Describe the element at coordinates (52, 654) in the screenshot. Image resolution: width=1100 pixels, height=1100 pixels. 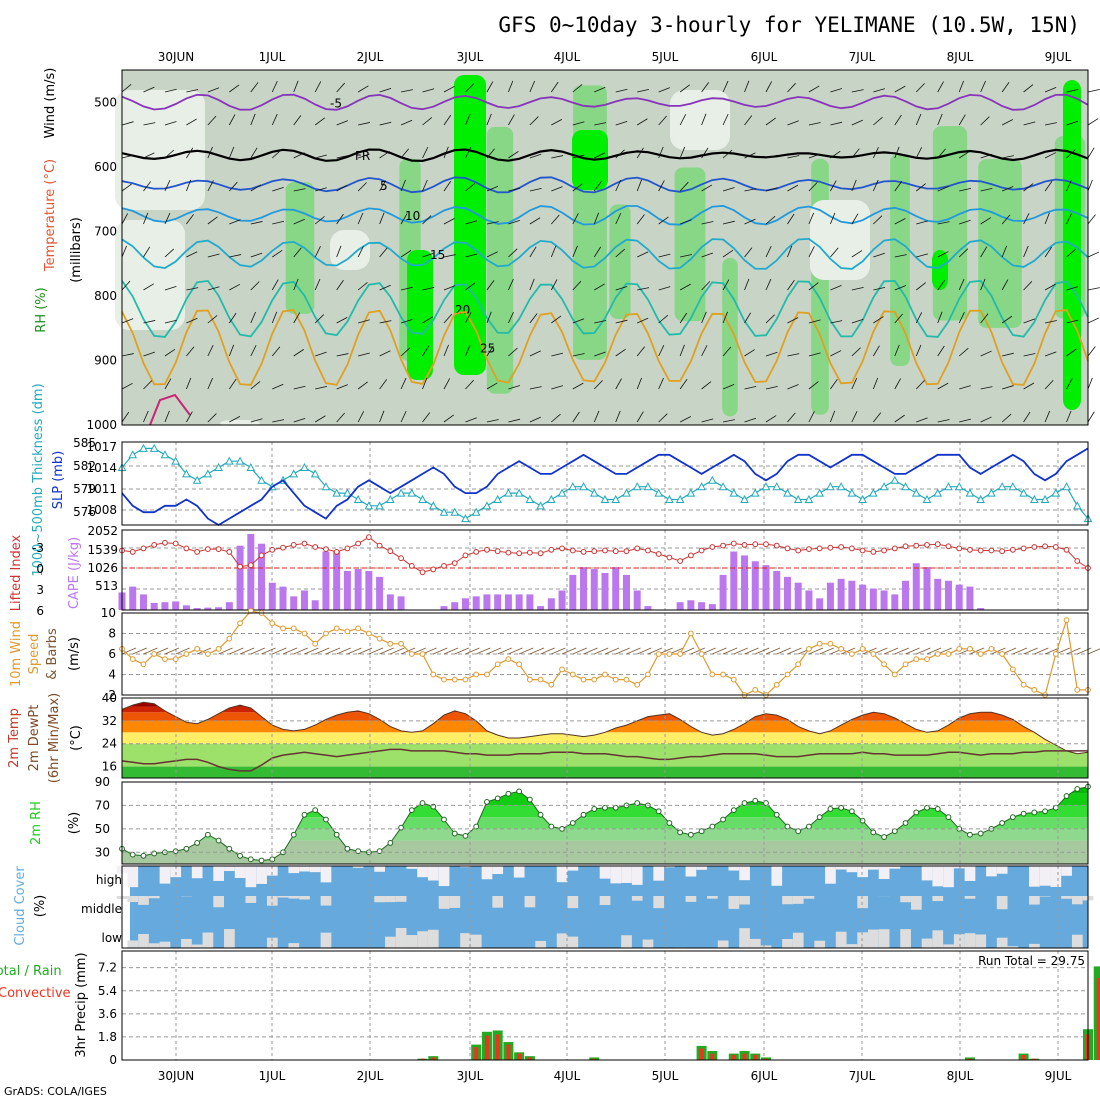
I see `wind-axis-label-3: & Barbs` at that location.